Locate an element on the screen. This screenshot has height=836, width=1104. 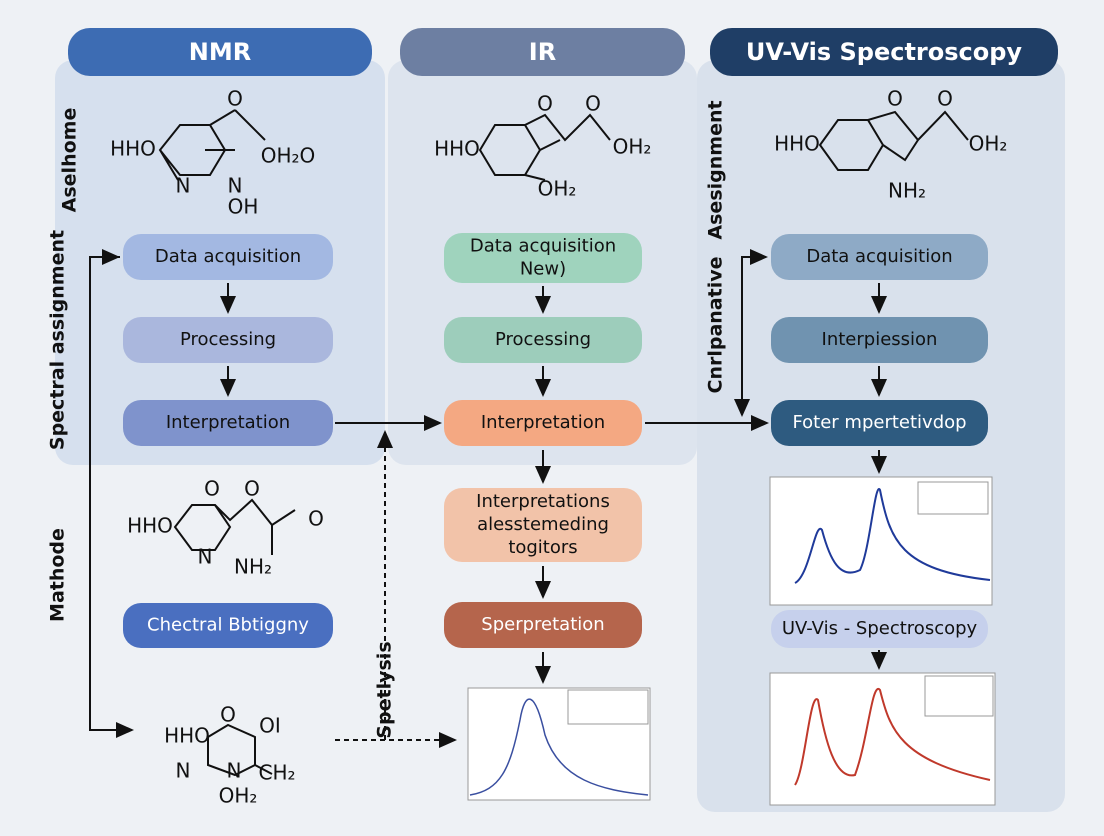
flow-box-text: New) is located at coordinates (543, 269).